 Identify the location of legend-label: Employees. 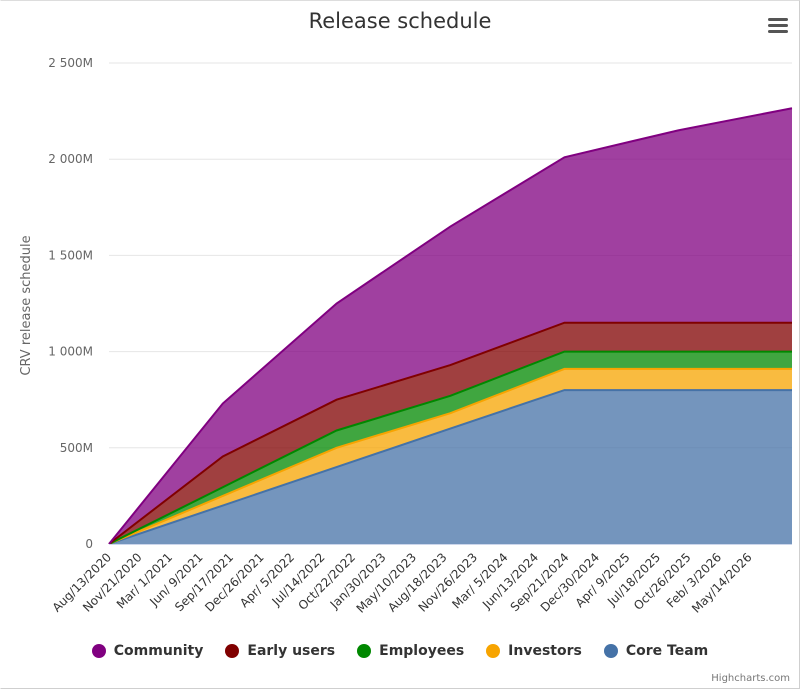
(422, 651).